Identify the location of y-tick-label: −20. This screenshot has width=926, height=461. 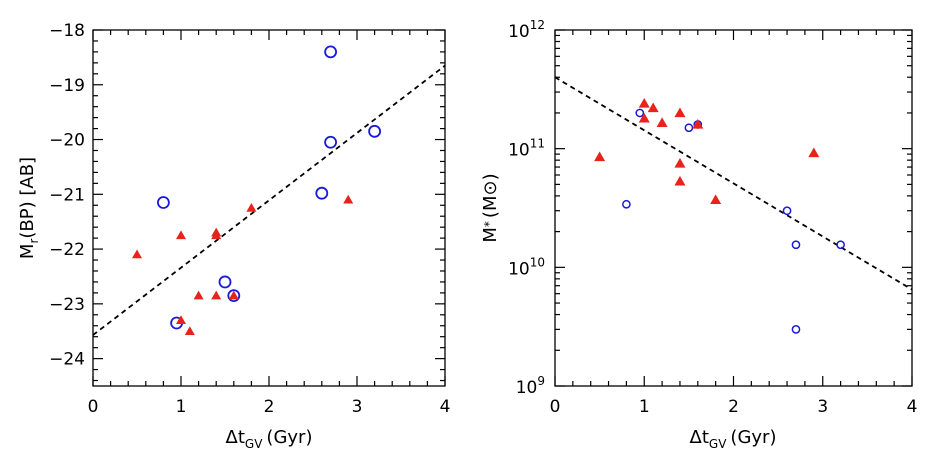
(67, 141).